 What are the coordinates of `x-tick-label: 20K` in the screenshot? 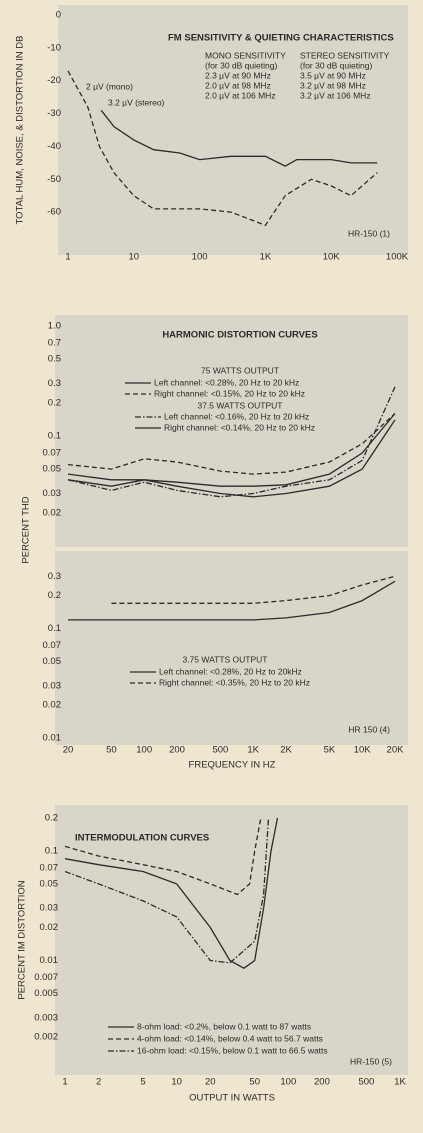 It's located at (396, 750).